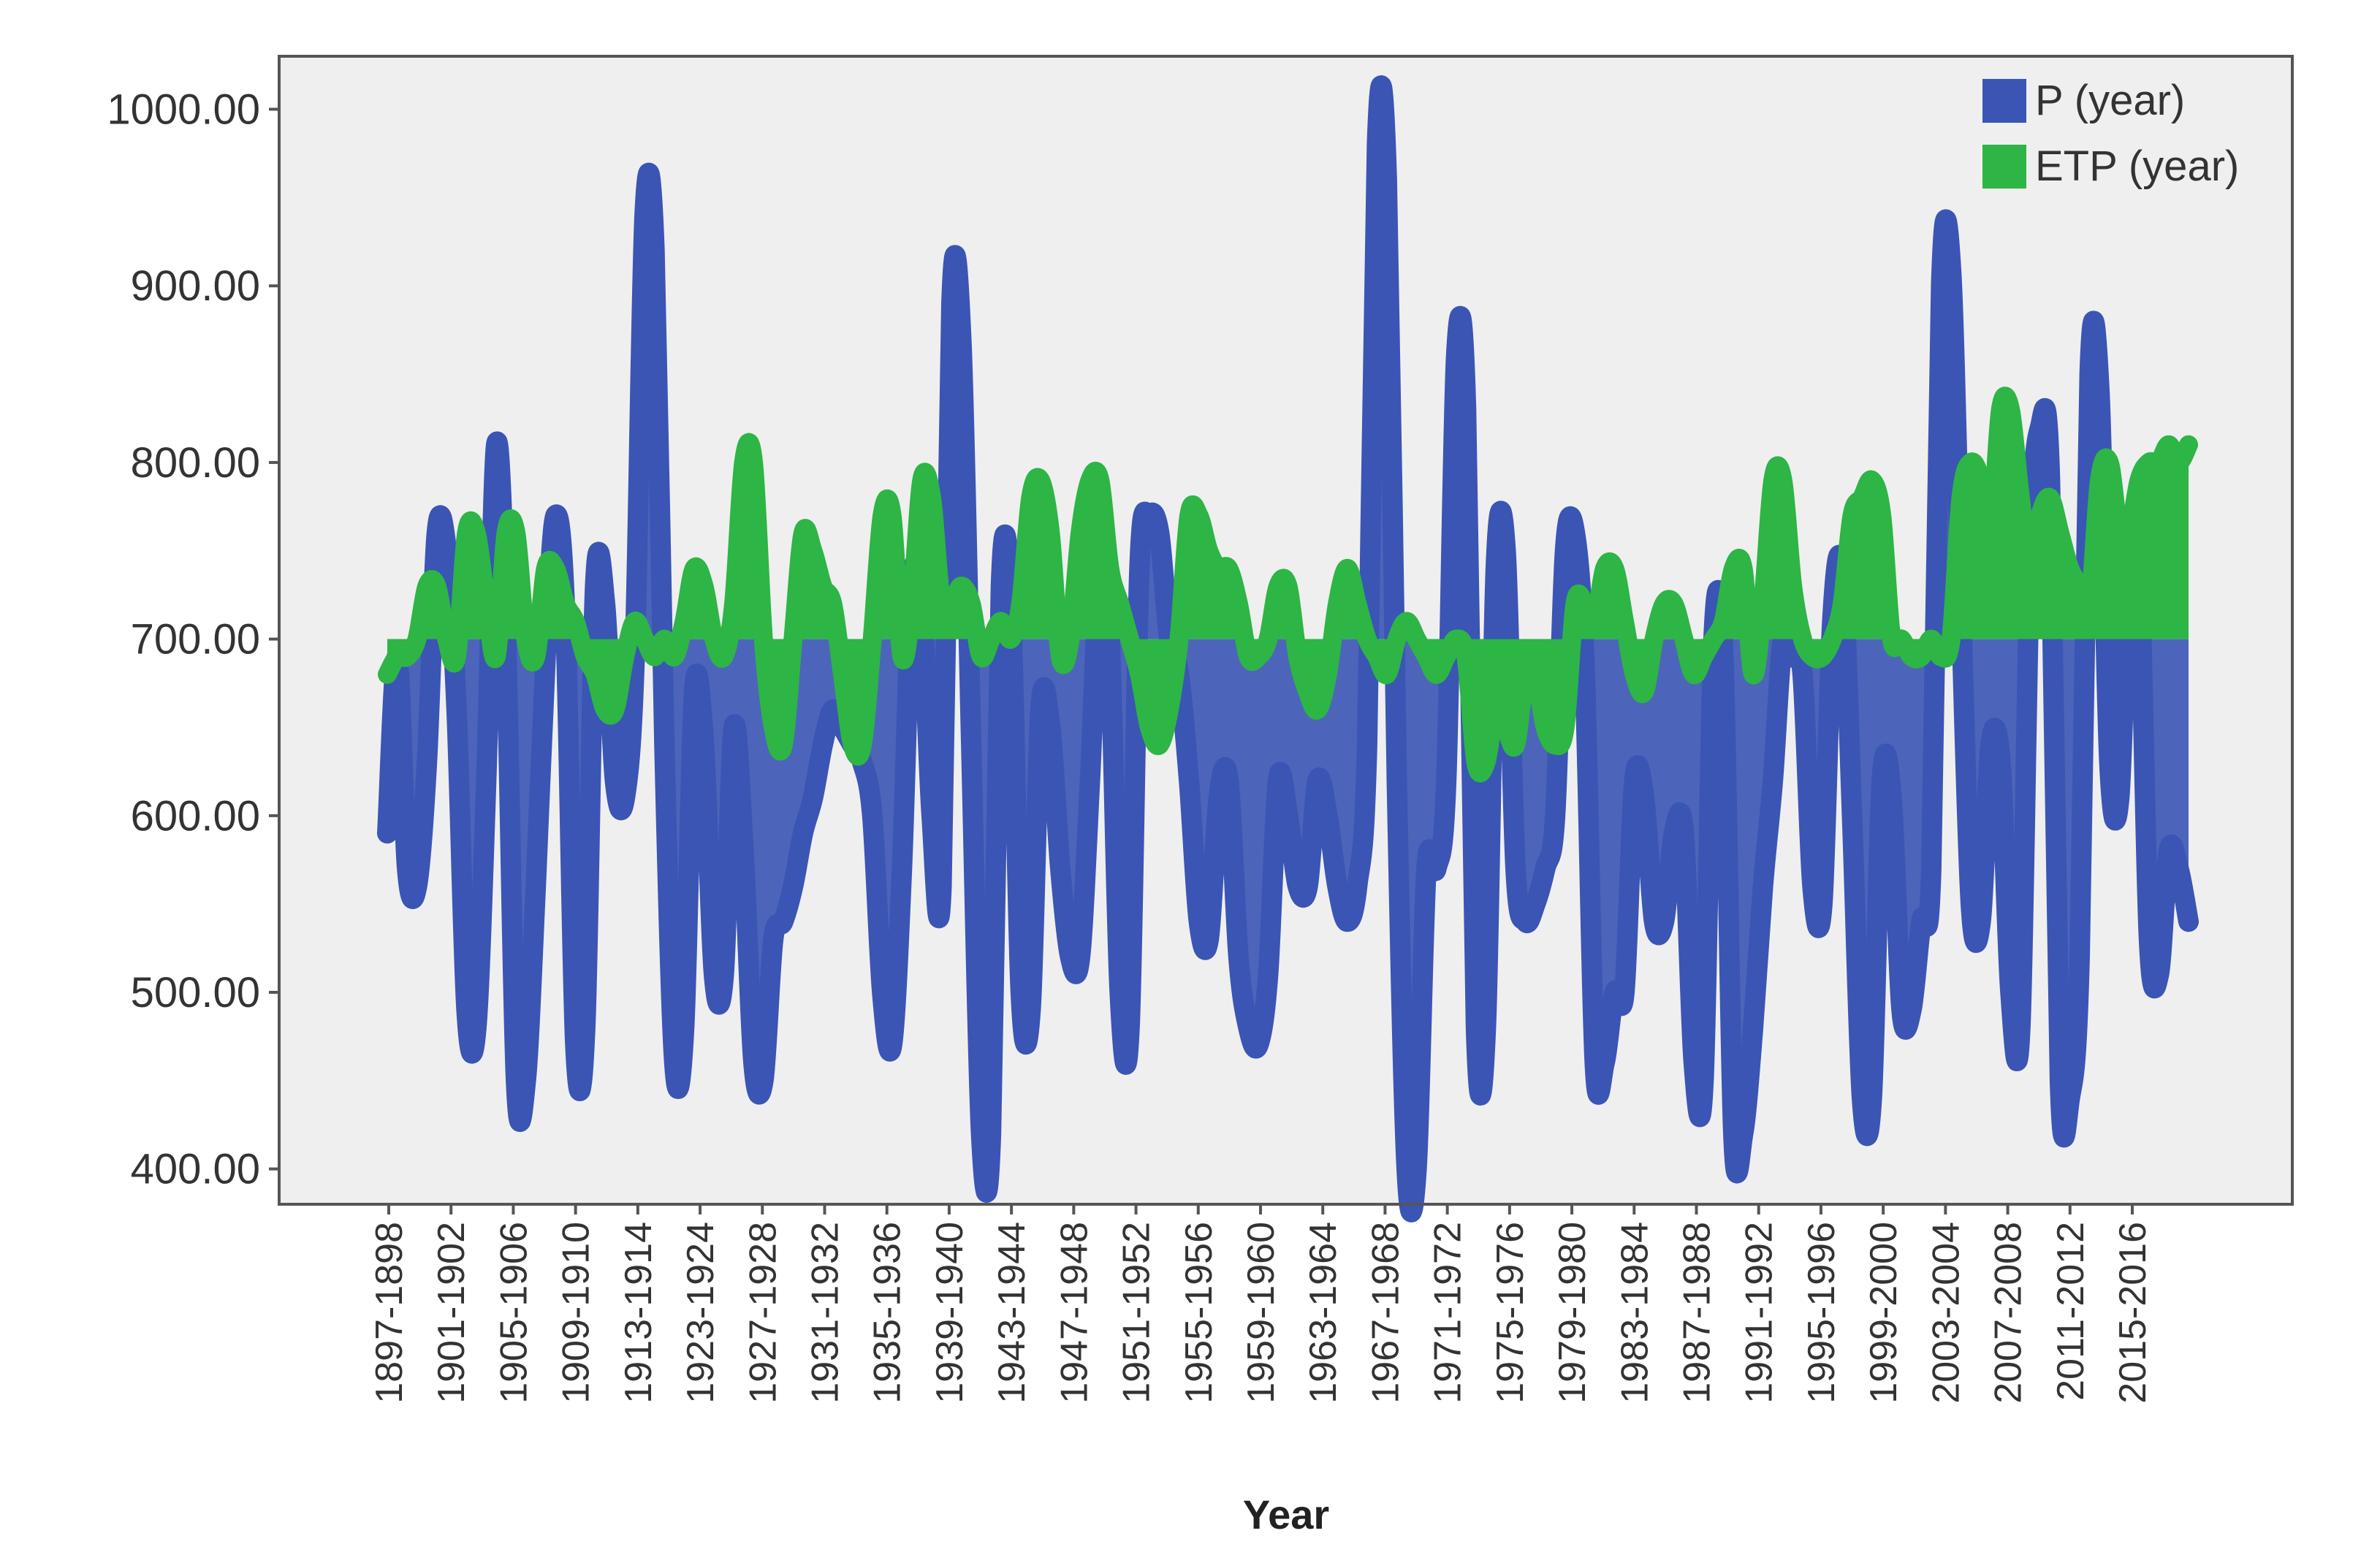 This screenshot has width=2380, height=1555. Describe the element at coordinates (1074, 1313) in the screenshot. I see `x-tick-label: 1947-1948` at that location.